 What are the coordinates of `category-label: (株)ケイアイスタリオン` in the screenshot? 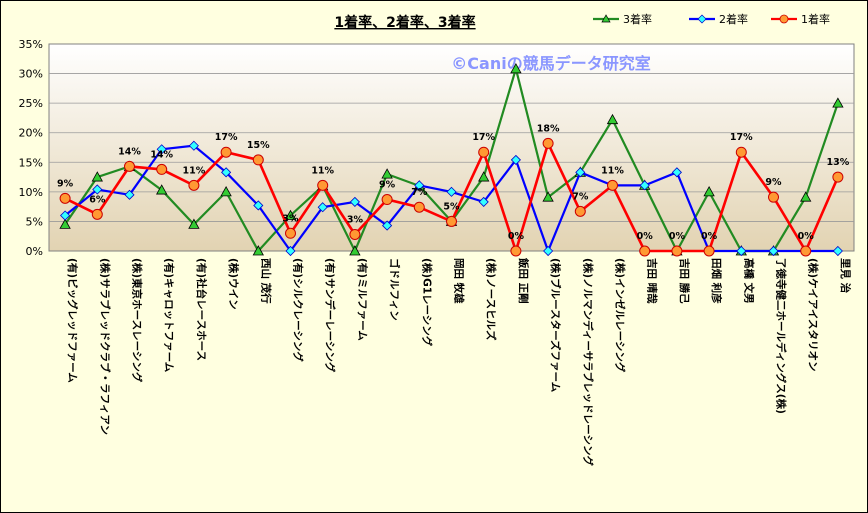 It's located at (813, 315).